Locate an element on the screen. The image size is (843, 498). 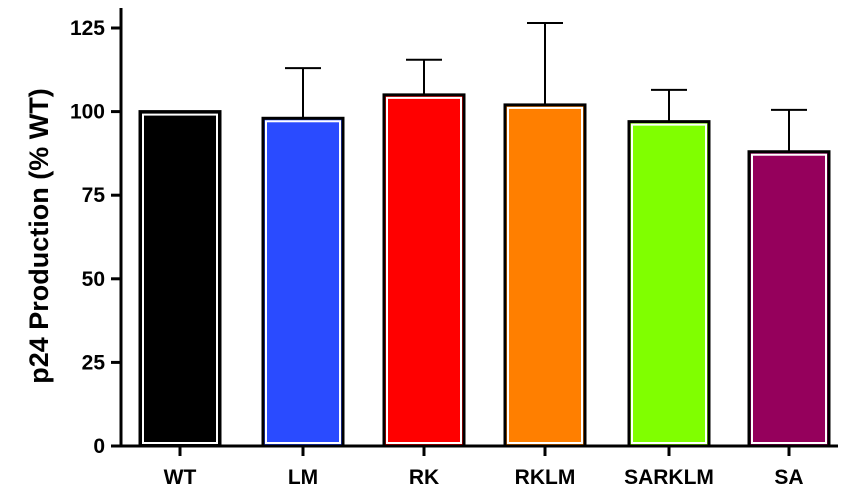
bar-highlight-rk is located at coordinates (424, 270).